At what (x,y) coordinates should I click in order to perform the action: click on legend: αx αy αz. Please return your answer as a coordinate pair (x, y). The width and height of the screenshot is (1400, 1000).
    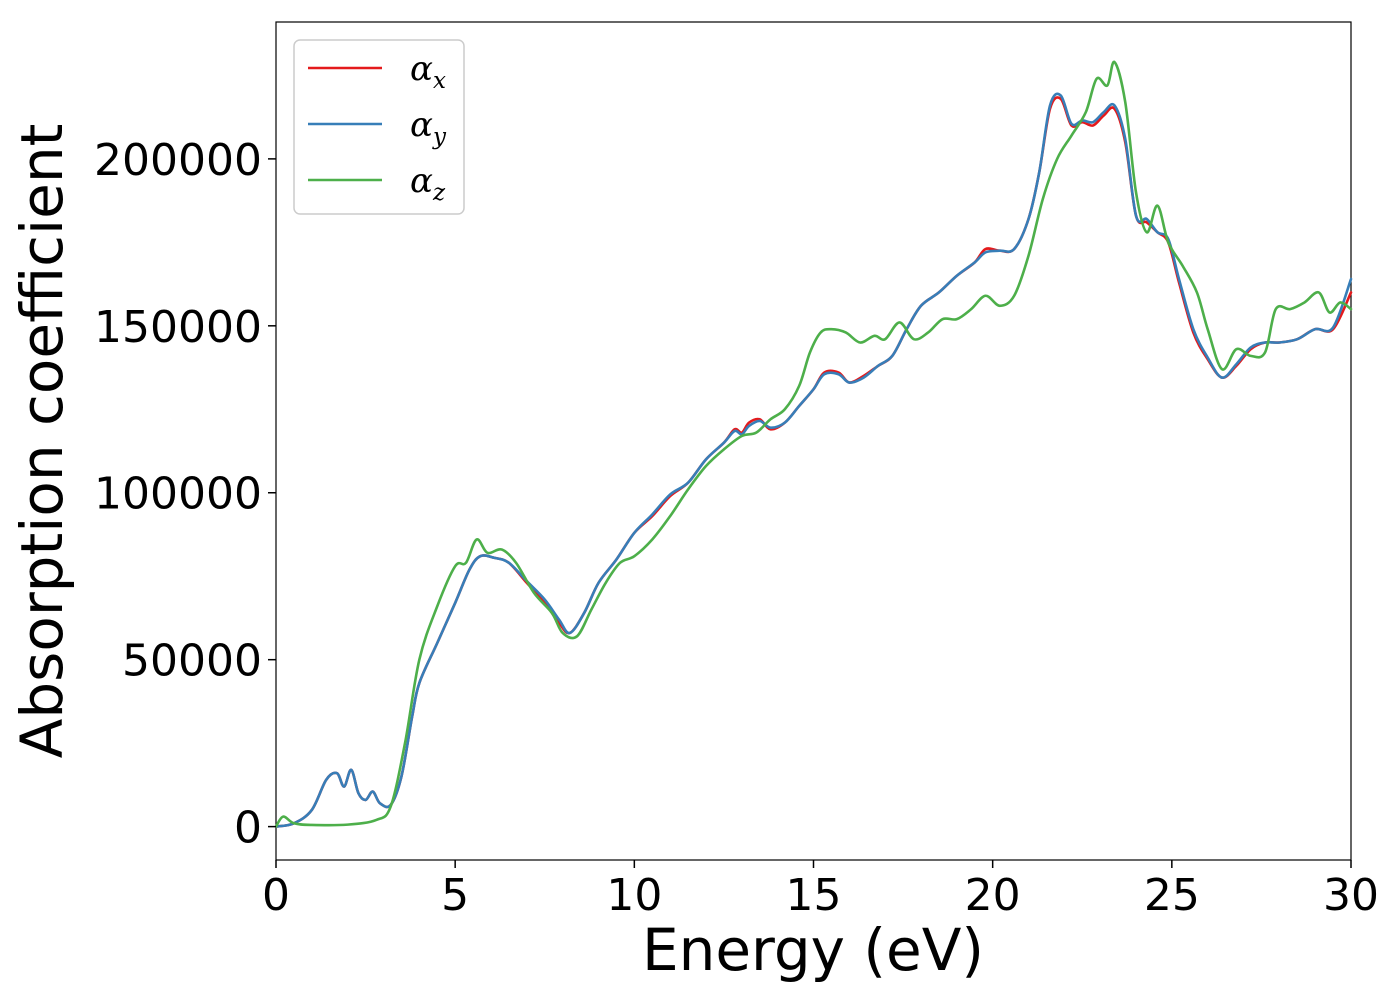
    Looking at the image, I should click on (379, 127).